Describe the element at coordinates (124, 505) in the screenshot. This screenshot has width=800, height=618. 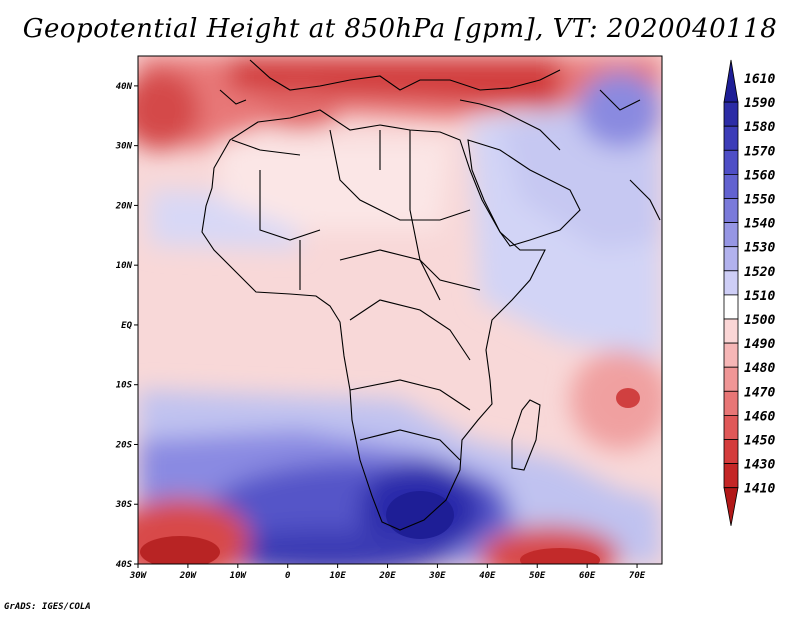
I see `lat-tick-label: 30S` at that location.